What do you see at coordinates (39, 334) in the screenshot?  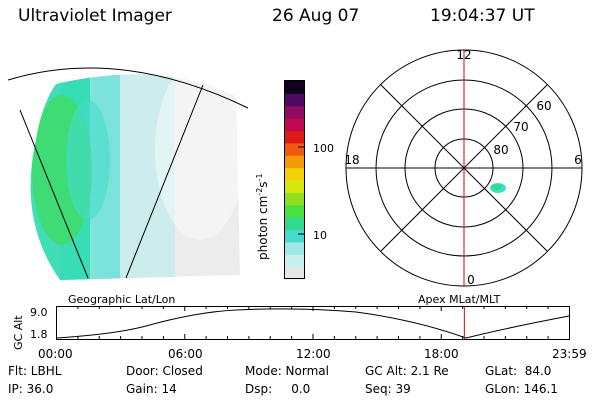 I see `timeline-ytick-bottom: 1.8` at bounding box center [39, 334].